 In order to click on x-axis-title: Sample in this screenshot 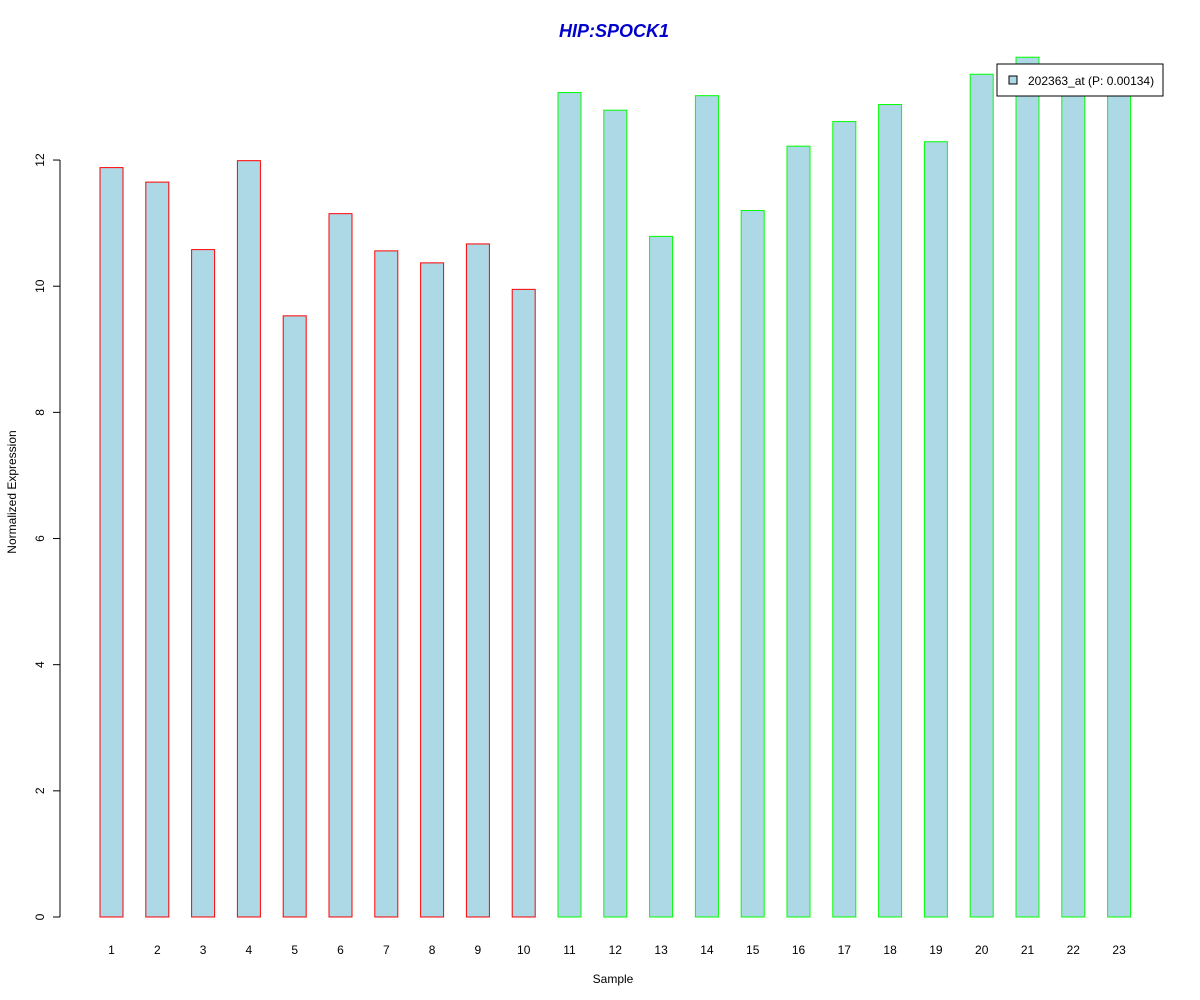, I will do `click(613, 979)`.